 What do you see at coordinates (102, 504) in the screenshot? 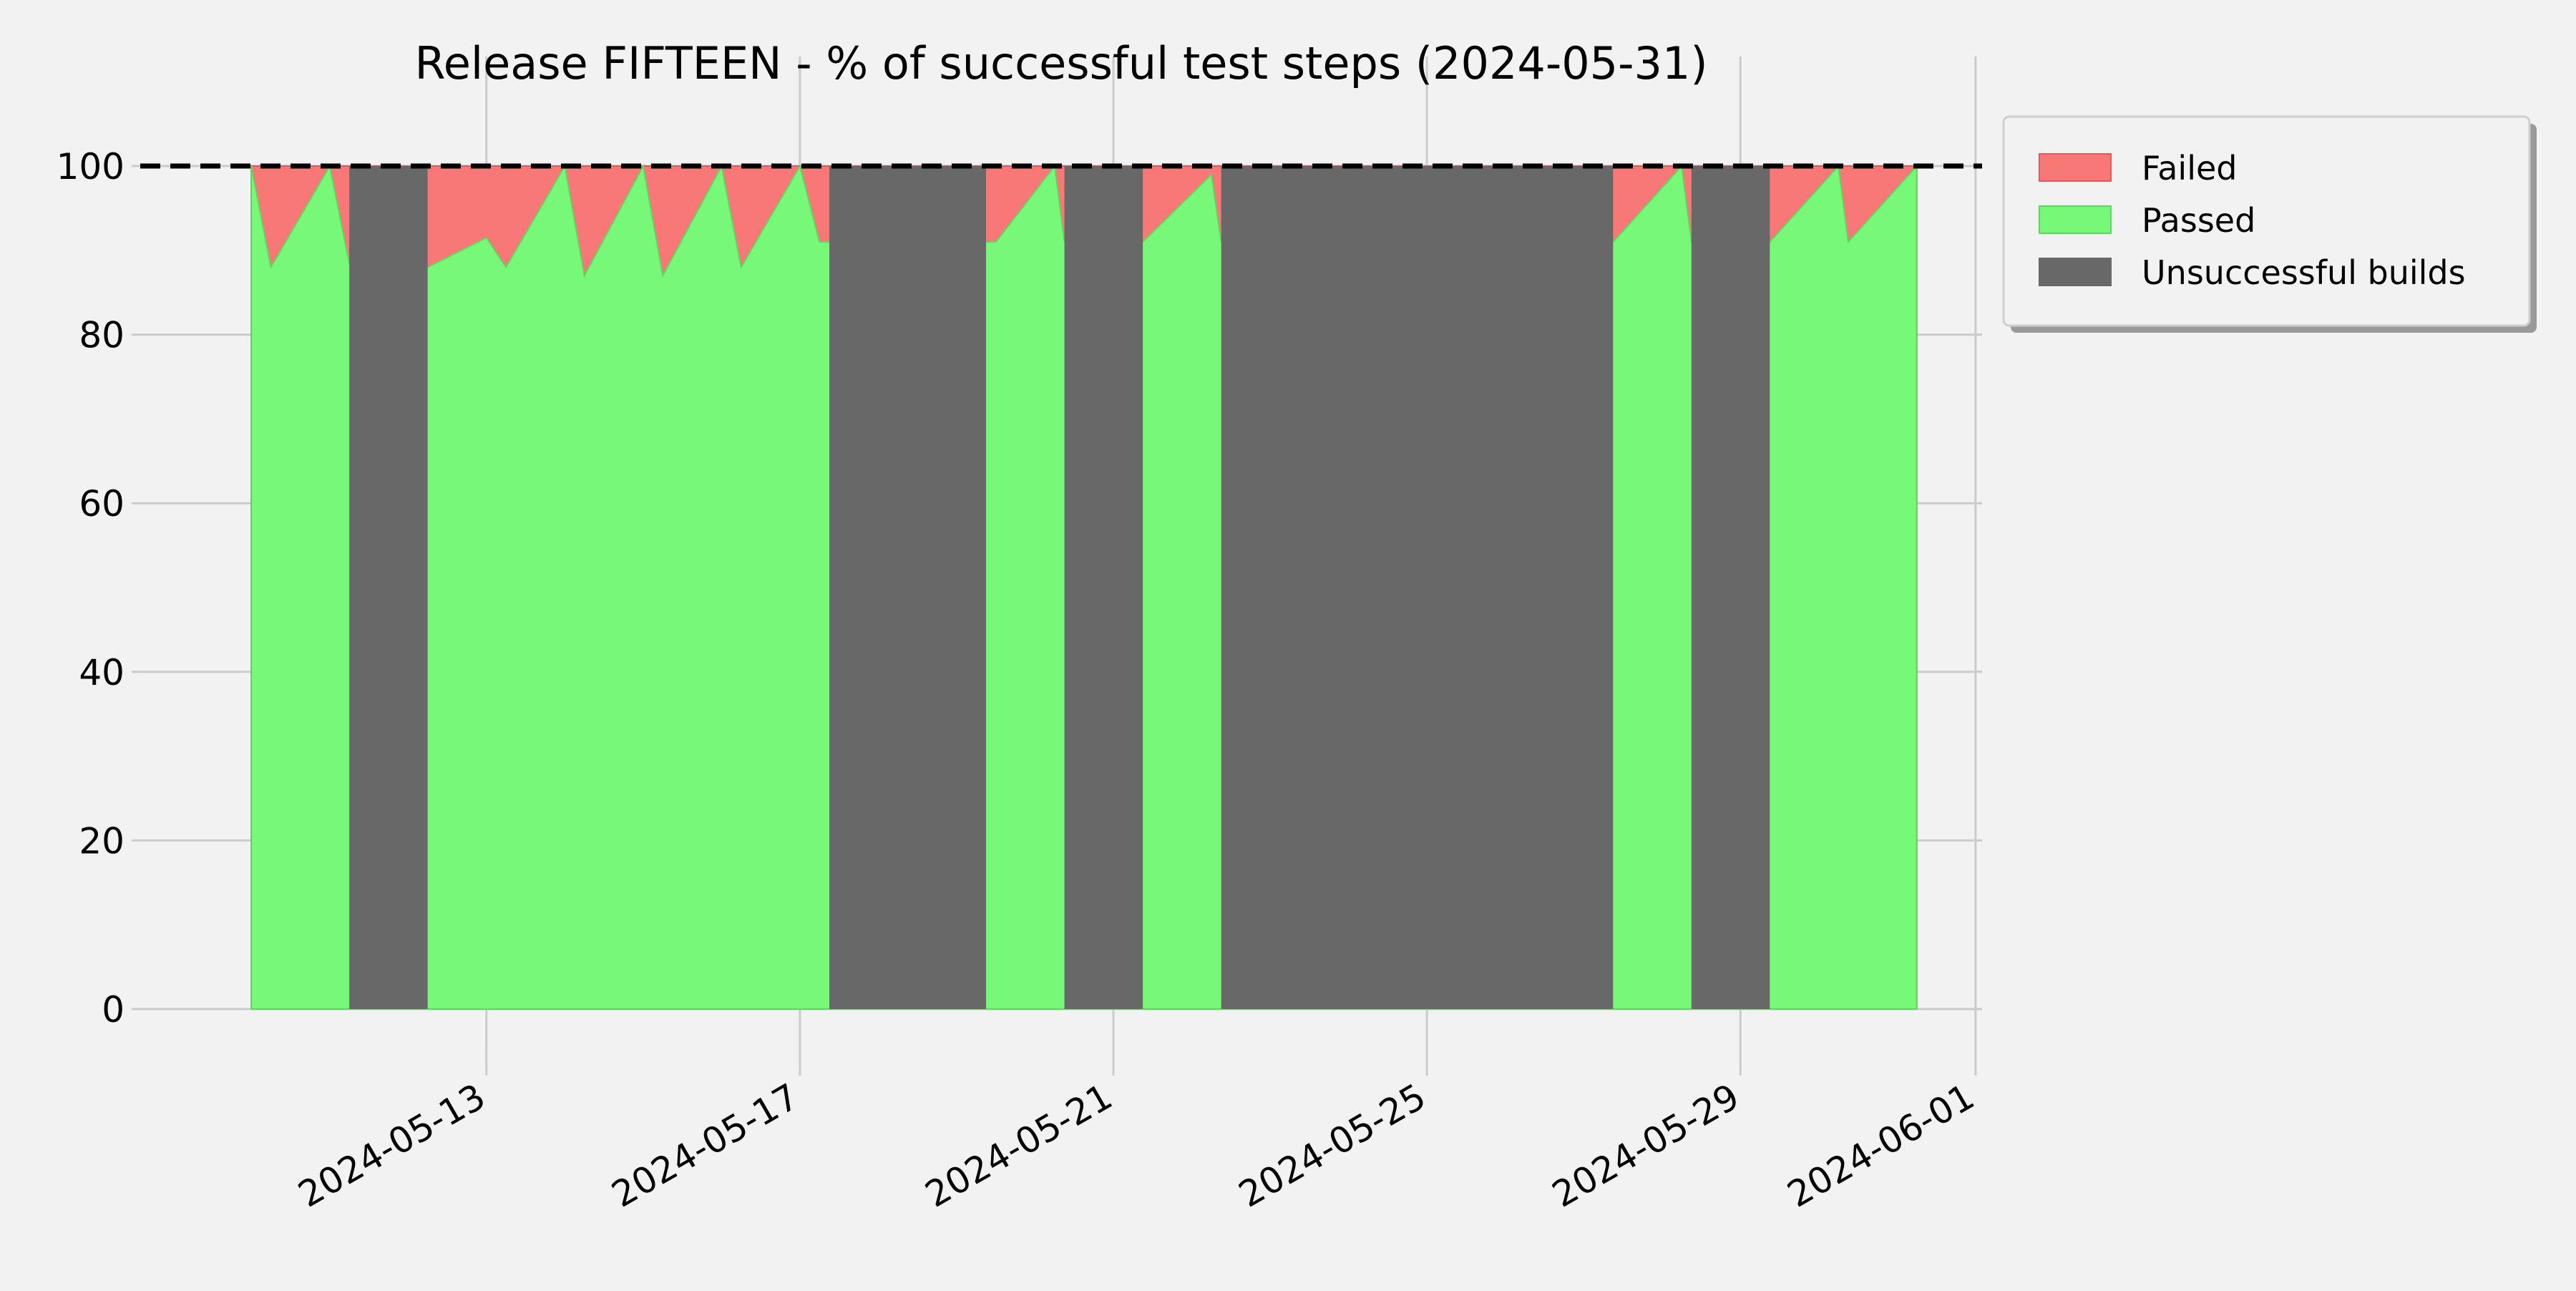
I see `y-tick-label: 60` at bounding box center [102, 504].